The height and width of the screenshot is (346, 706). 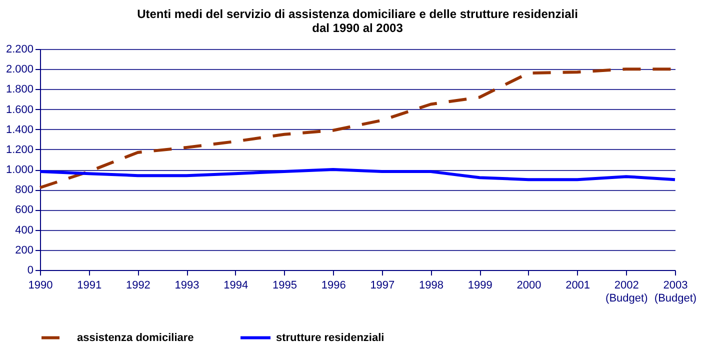 I want to click on x-tick-label: 1991, so click(x=89, y=286).